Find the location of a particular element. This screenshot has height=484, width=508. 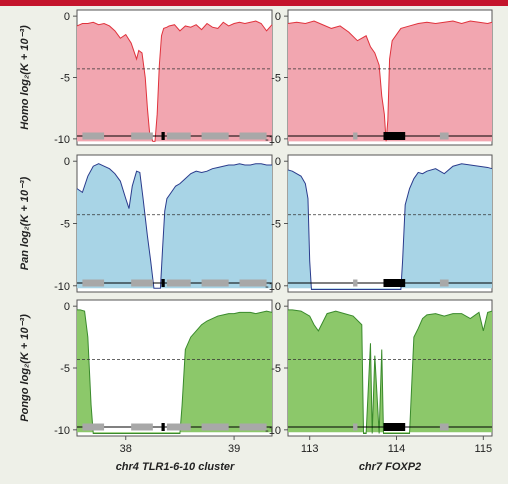

x-tick-label: 38 is located at coordinates (126, 449).